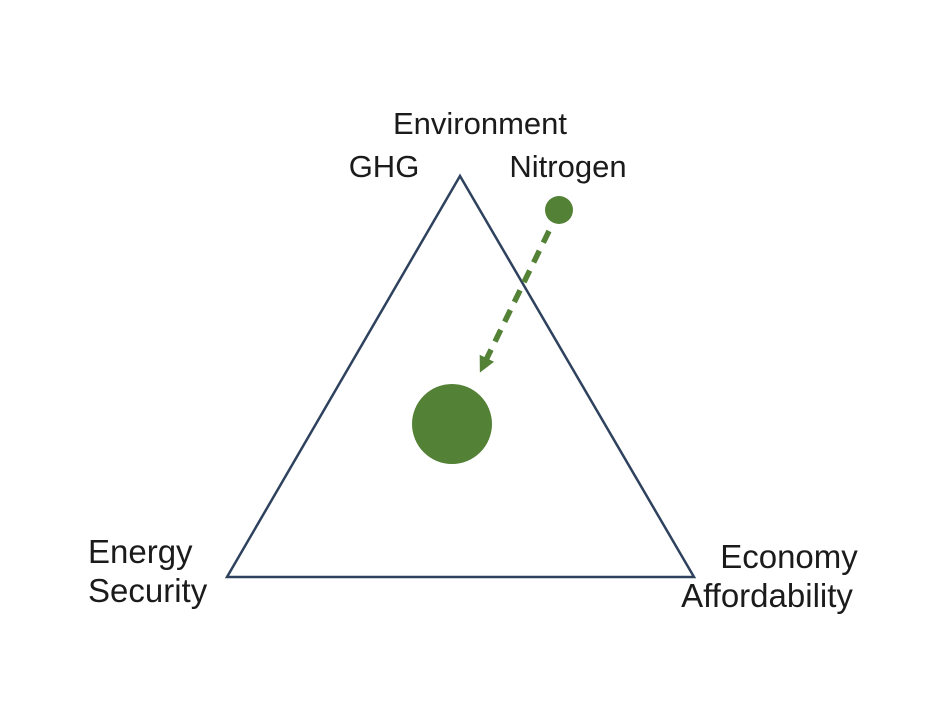  Describe the element at coordinates (767, 595) in the screenshot. I see `label-affordability: Affordability` at that location.